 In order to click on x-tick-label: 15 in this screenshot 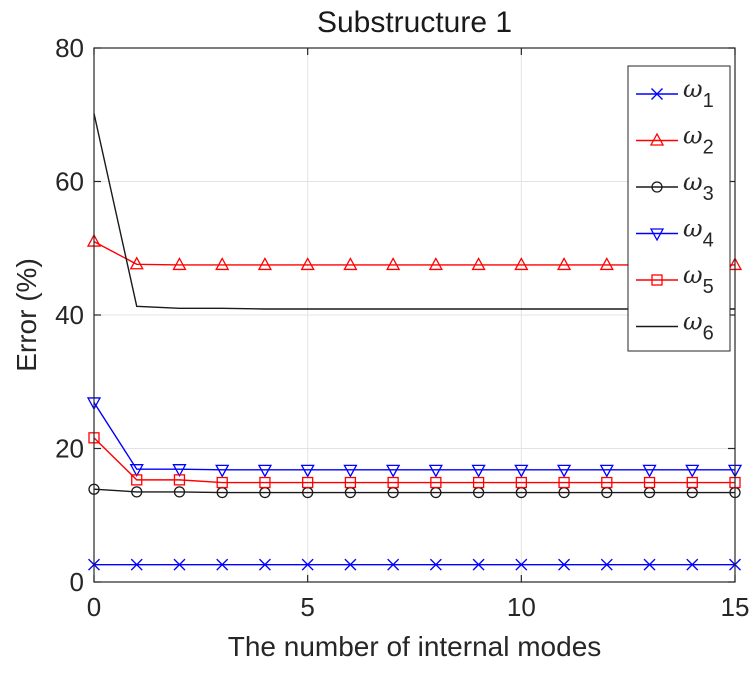, I will do `click(735, 607)`.